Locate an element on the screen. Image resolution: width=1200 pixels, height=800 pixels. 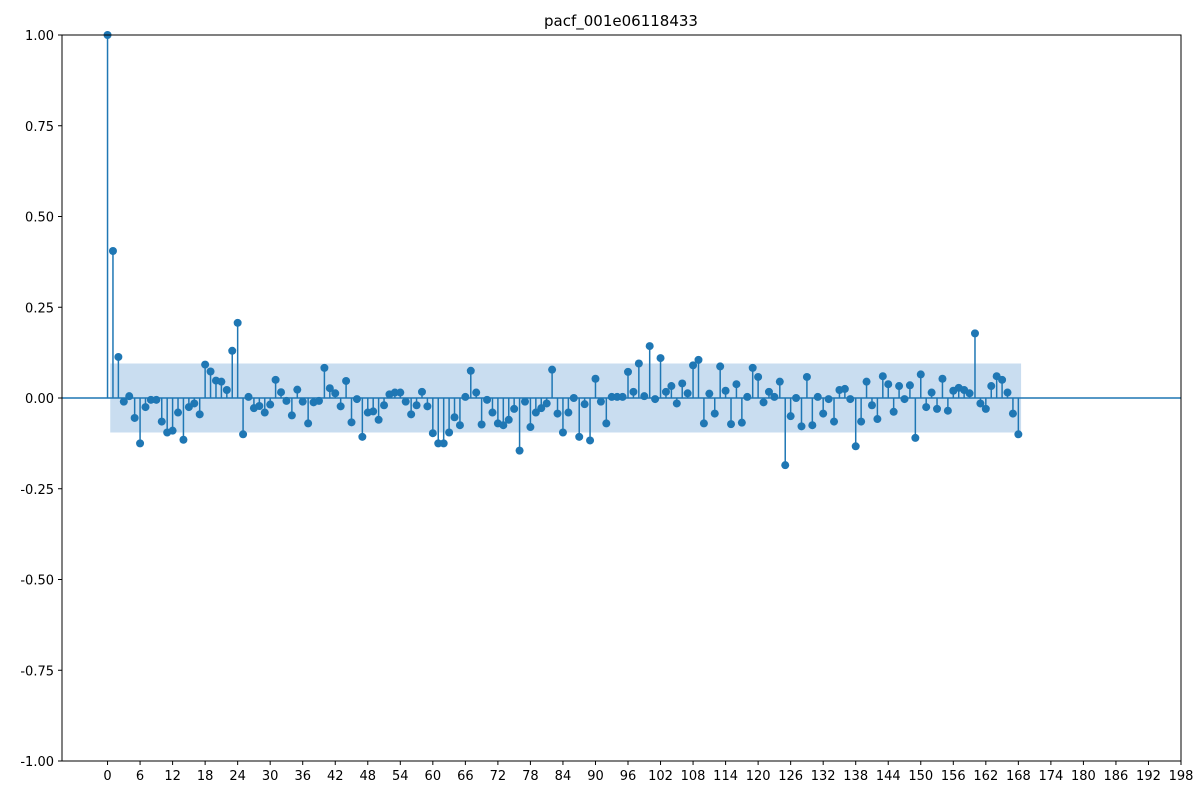
x-tick-label: 198 is located at coordinates (1181, 776).